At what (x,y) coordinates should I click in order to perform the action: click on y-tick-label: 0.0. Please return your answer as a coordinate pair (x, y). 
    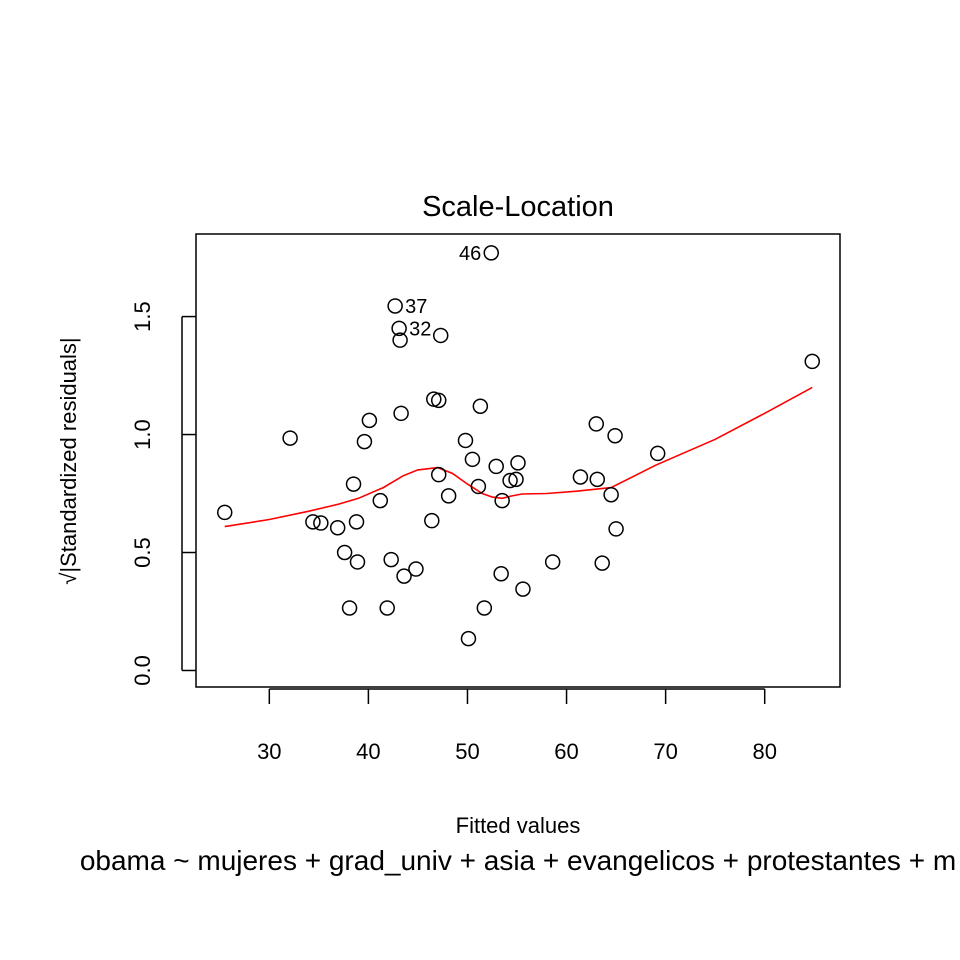
    Looking at the image, I should click on (142, 670).